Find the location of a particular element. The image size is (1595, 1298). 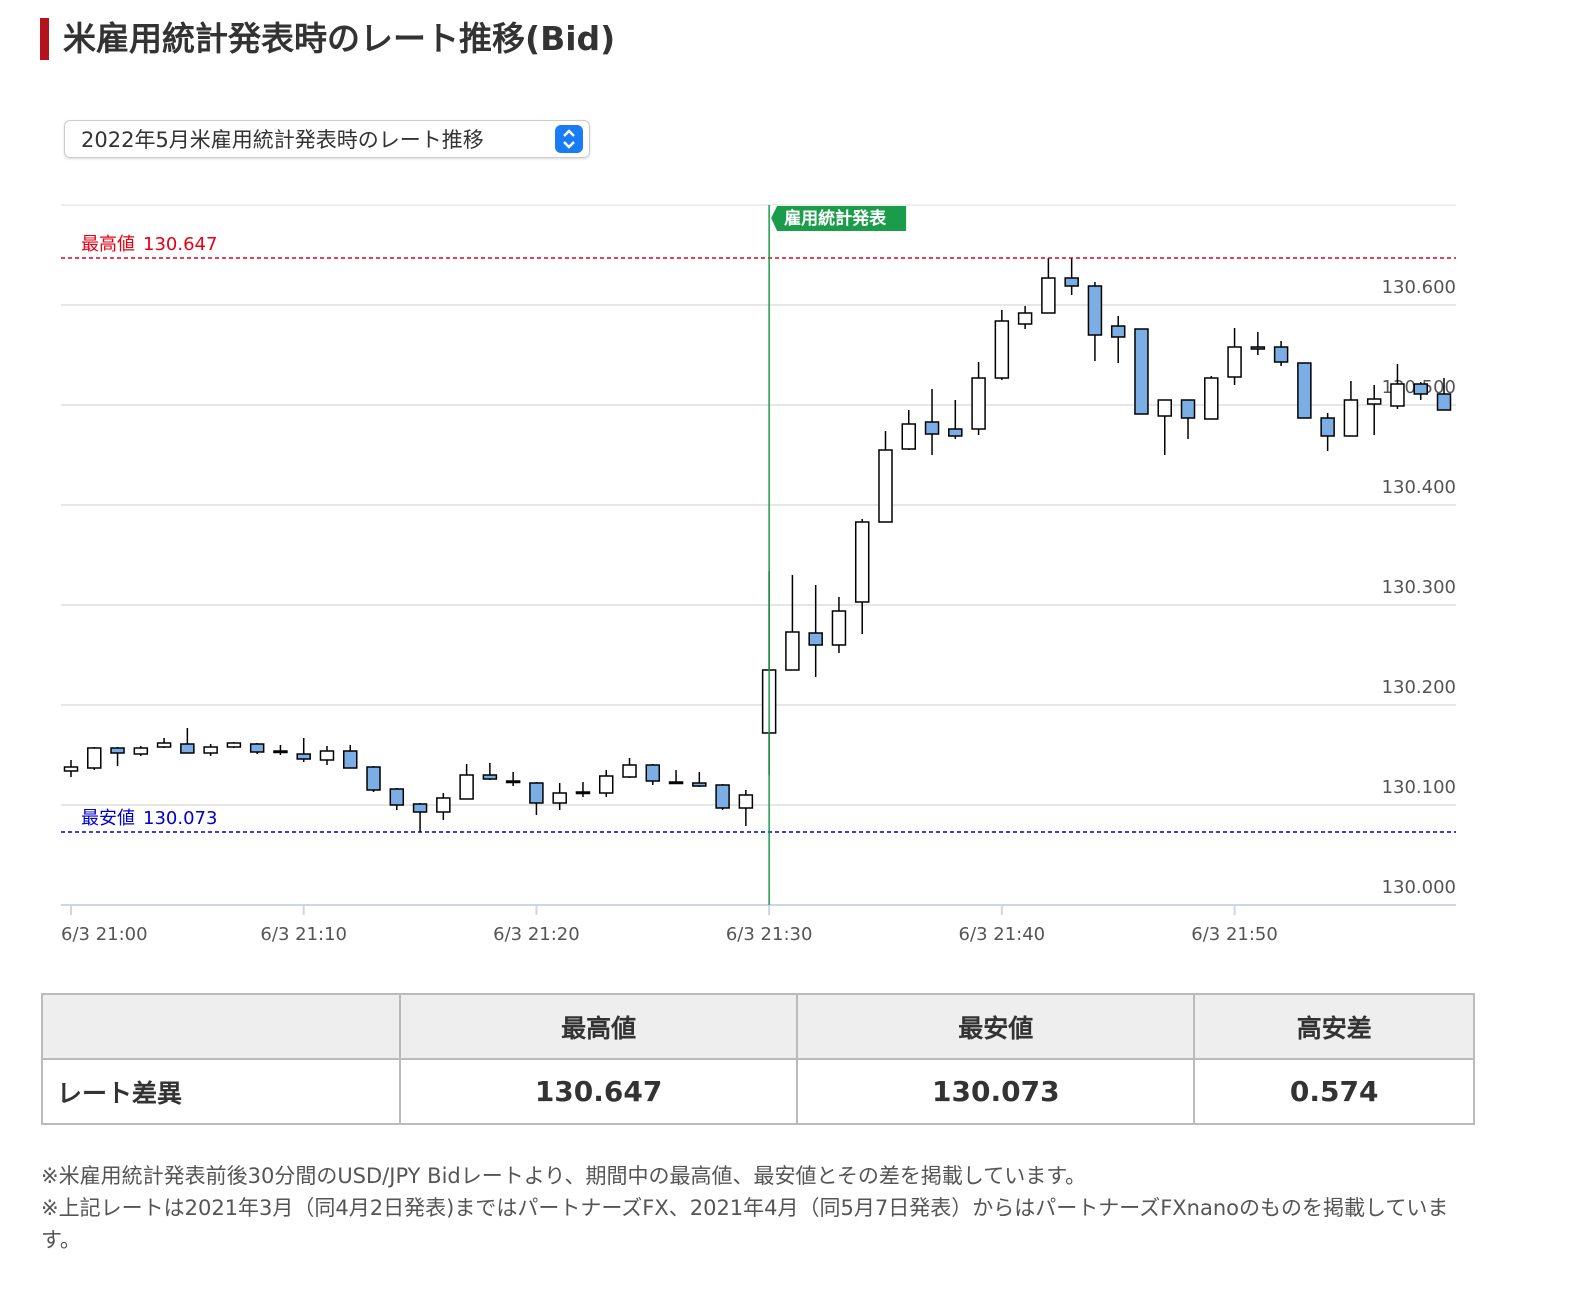

corner-cell is located at coordinates (221, 1026).